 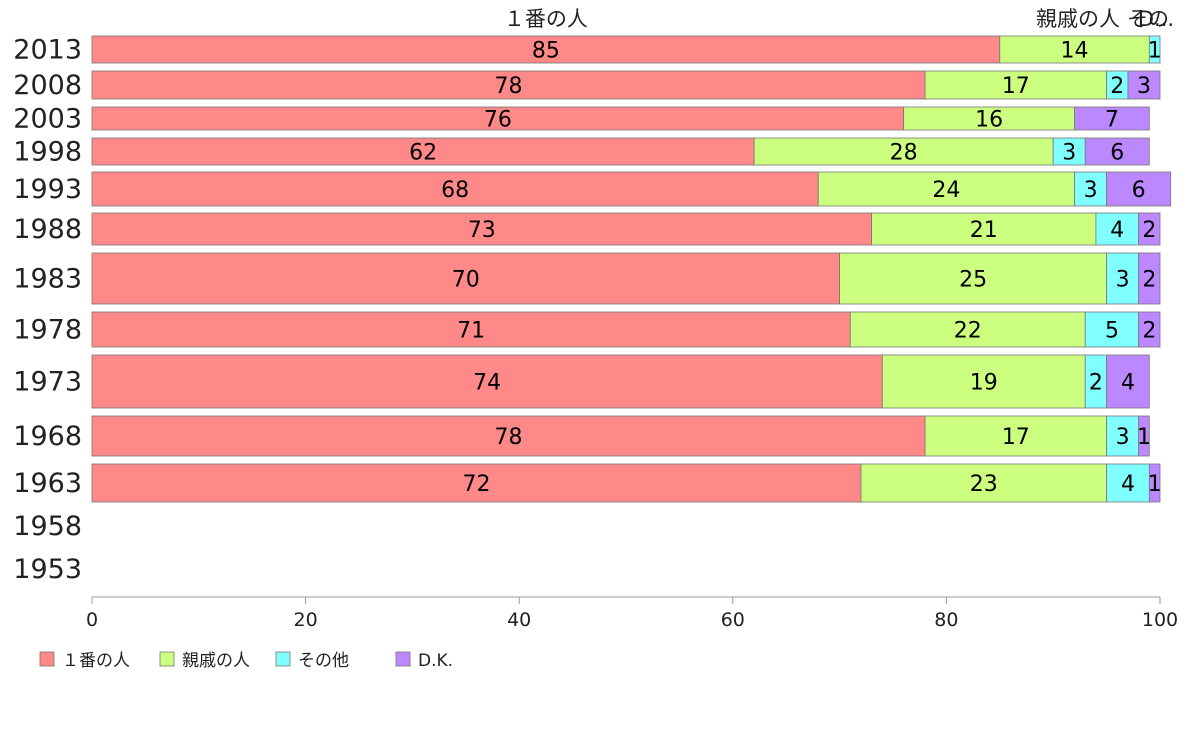 I want to click on data-label-1978-series-0: 71, so click(x=471, y=331).